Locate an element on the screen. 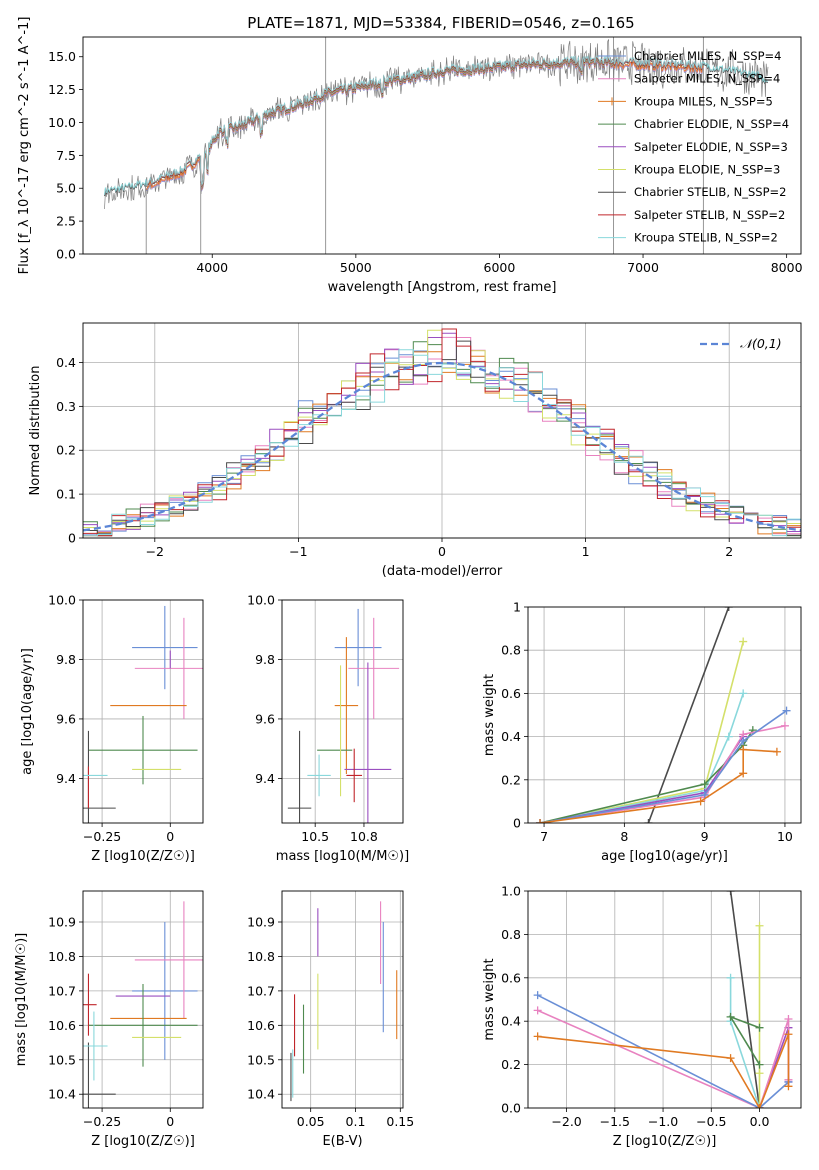 This screenshot has width=819, height=1170. x-tick-label: 2 is located at coordinates (729, 551).